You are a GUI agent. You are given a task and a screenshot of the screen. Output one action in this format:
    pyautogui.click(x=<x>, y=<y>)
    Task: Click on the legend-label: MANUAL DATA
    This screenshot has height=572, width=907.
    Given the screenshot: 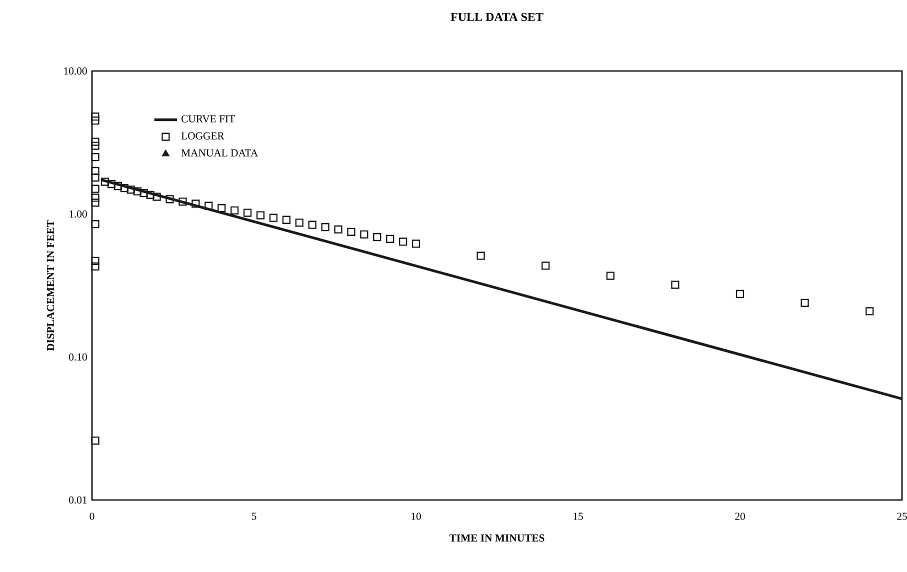 What is the action you would take?
    pyautogui.click(x=219, y=152)
    